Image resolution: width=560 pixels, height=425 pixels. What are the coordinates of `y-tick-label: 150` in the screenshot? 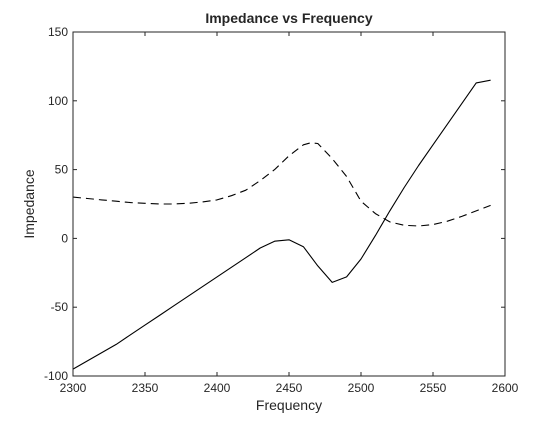 It's located at (58, 32).